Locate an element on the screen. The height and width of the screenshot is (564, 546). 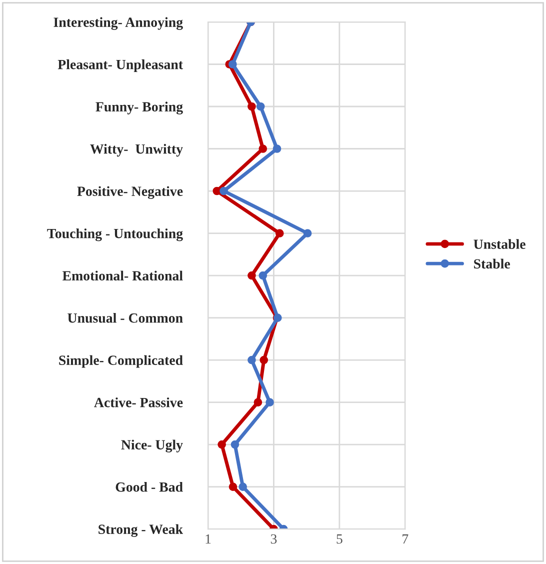
y-tick-label: Emotional- Rational is located at coordinates (122, 275).